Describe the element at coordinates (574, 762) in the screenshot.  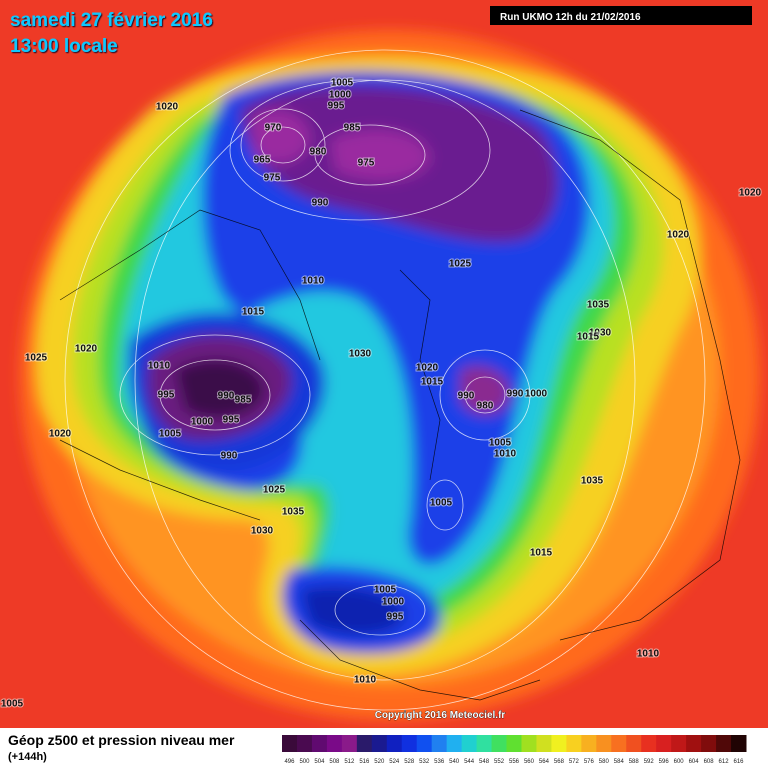
I see `colorbar-label: 572` at that location.